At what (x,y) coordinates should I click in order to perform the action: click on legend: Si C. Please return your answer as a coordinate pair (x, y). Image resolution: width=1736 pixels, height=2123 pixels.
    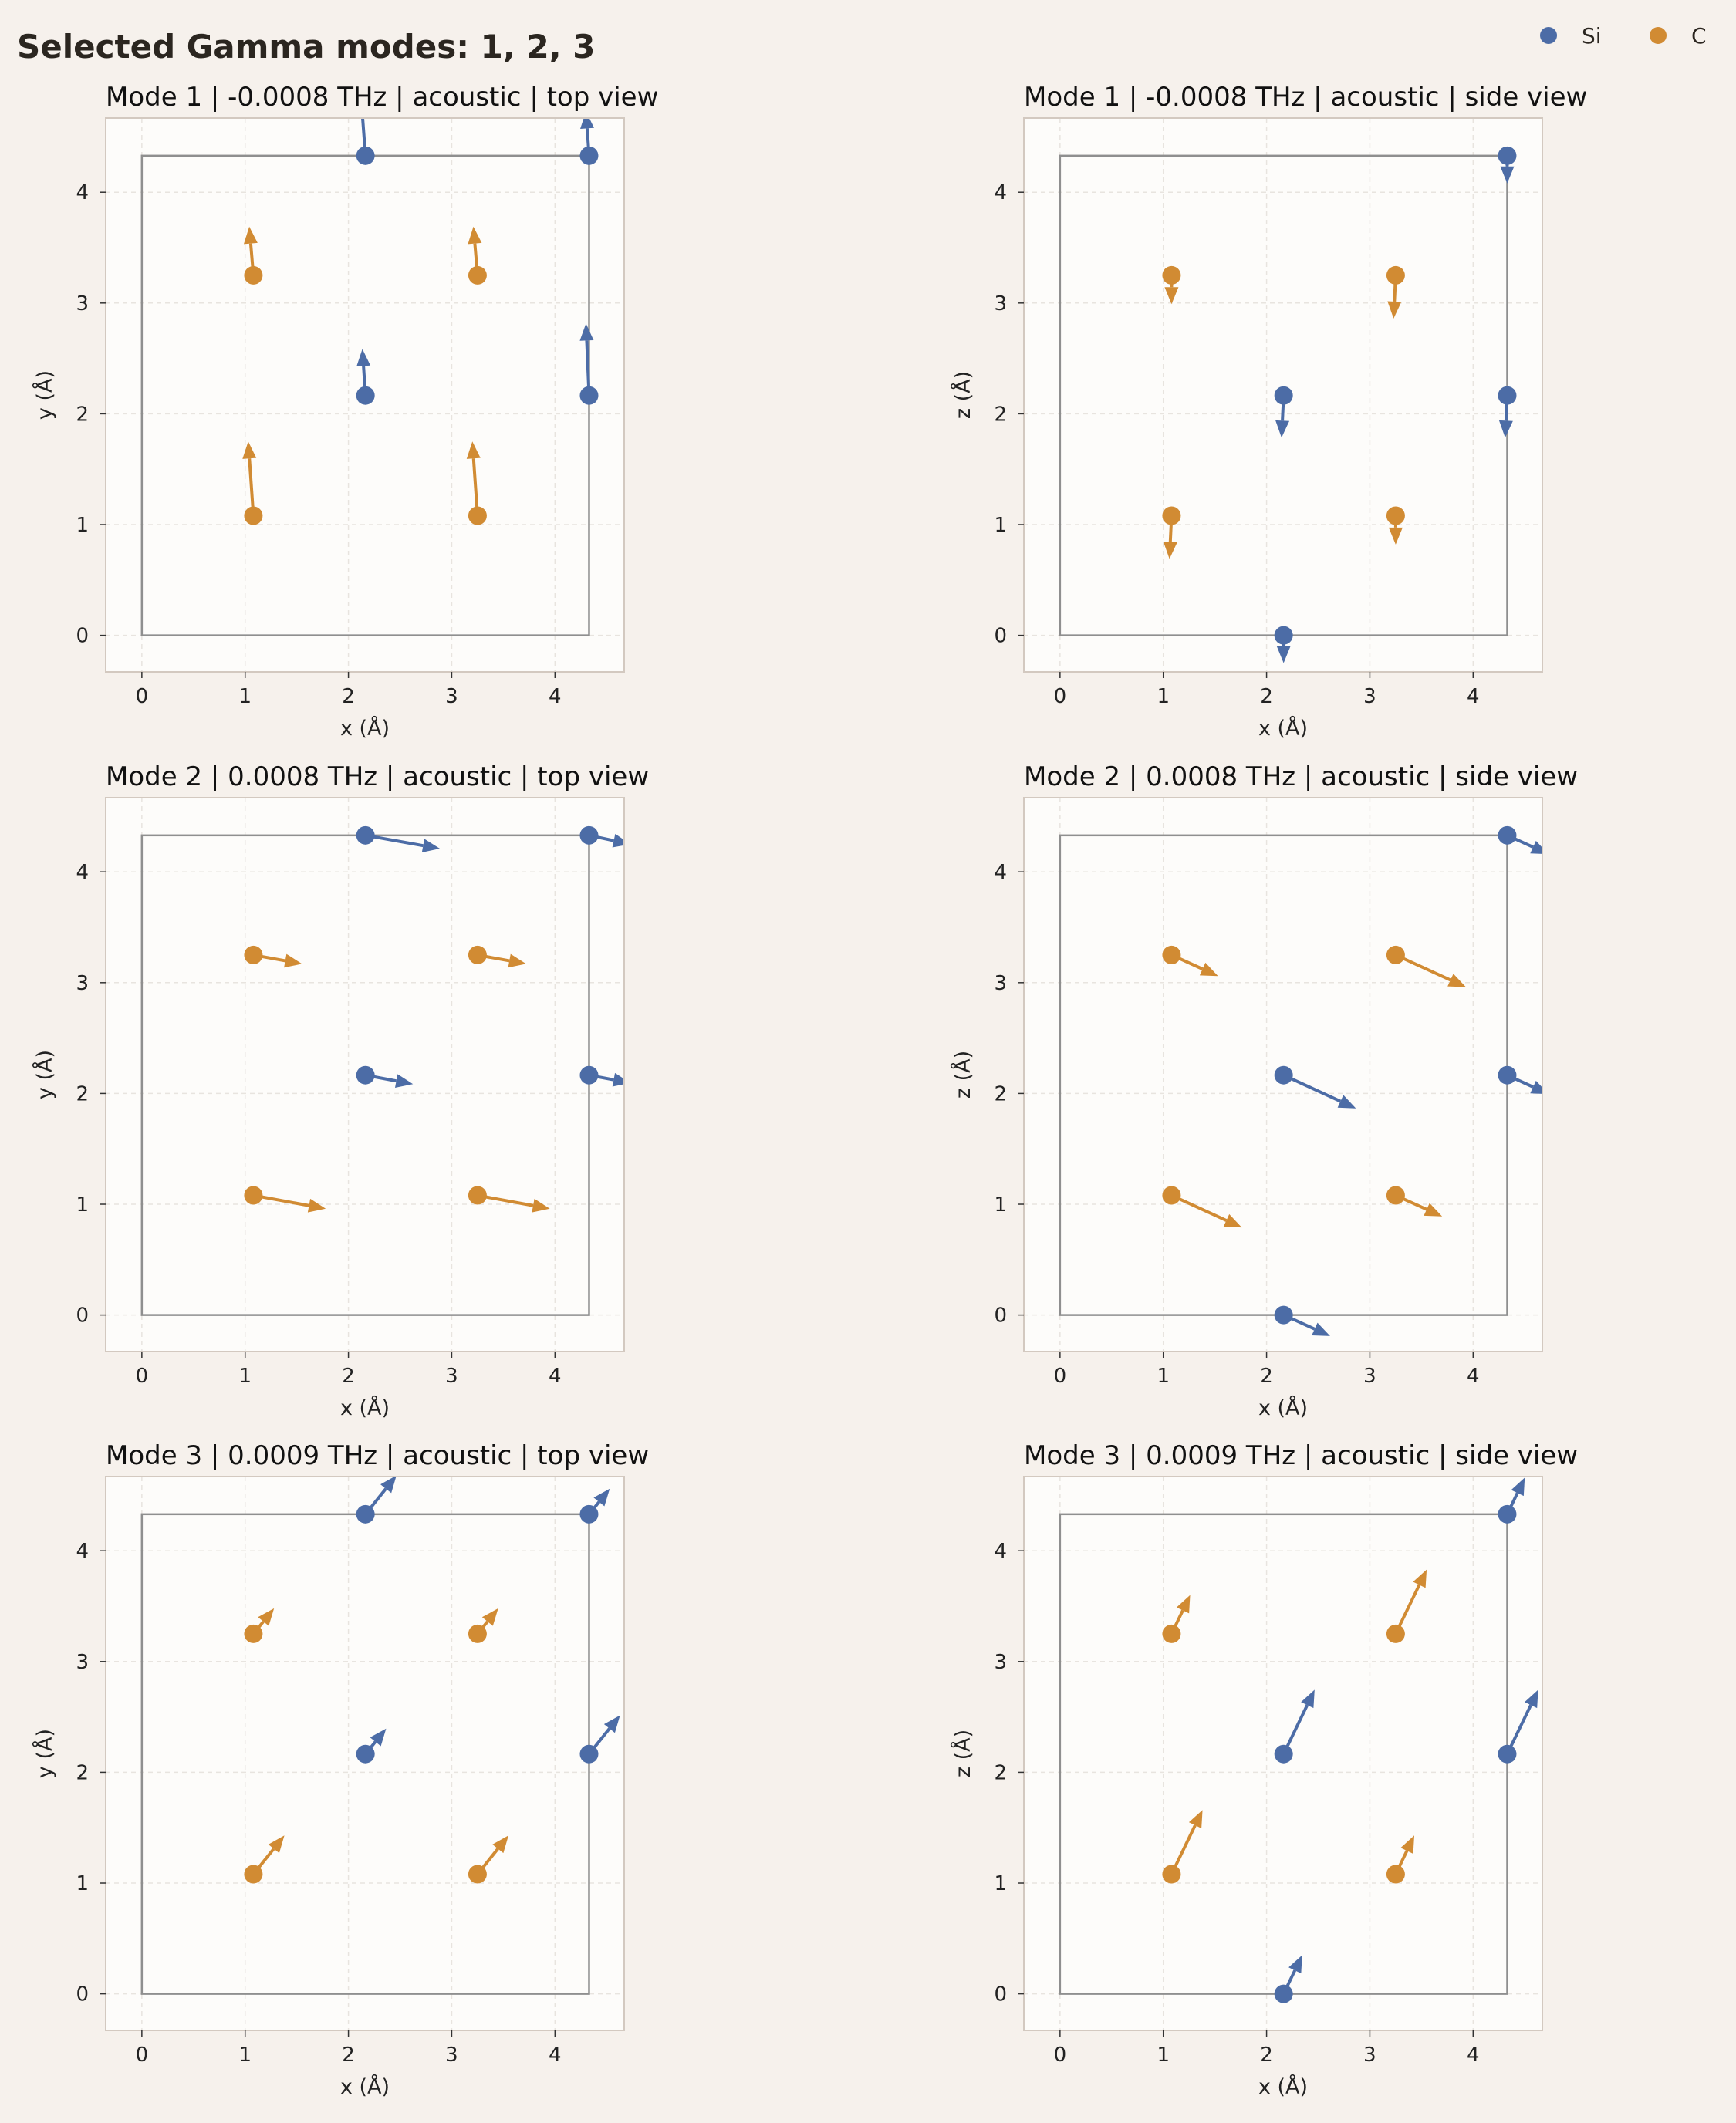
    Looking at the image, I should click on (1624, 36).